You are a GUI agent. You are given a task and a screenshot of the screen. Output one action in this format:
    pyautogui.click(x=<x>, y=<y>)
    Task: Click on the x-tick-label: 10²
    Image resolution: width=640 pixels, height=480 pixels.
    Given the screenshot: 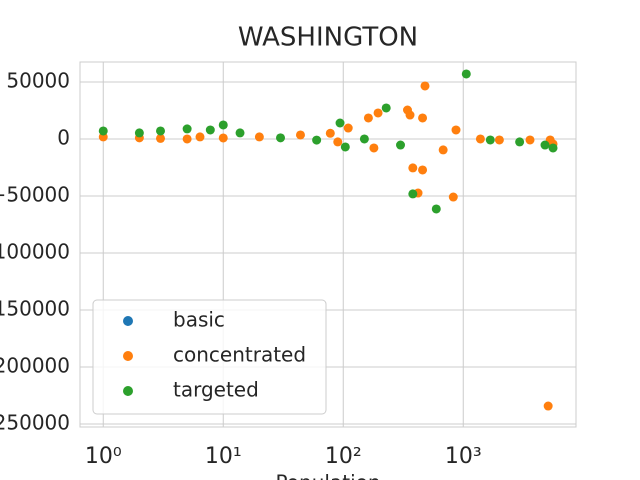 What is the action you would take?
    pyautogui.click(x=343, y=456)
    